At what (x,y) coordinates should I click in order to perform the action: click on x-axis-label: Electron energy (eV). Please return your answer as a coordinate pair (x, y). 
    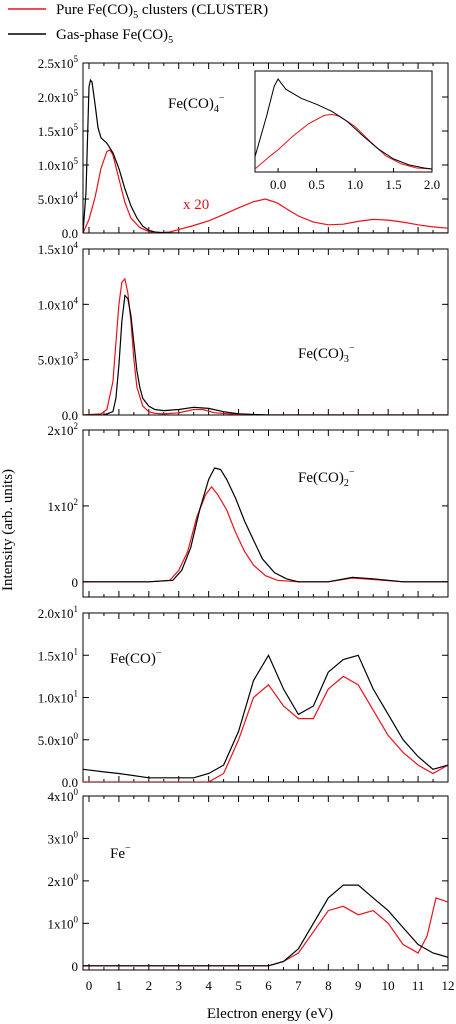
    Looking at the image, I should click on (270, 1014).